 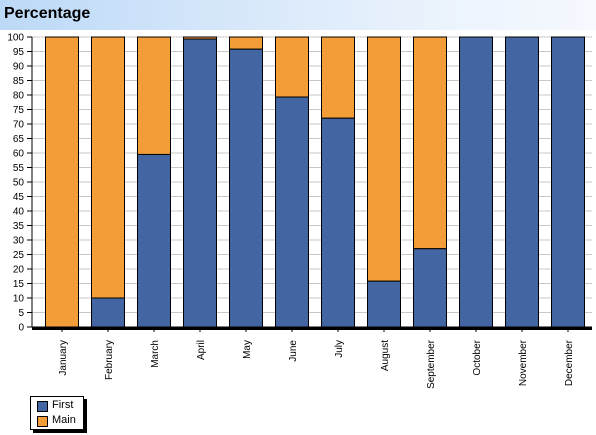 What do you see at coordinates (19, 183) in the screenshot?
I see `y-tick-label: 50` at bounding box center [19, 183].